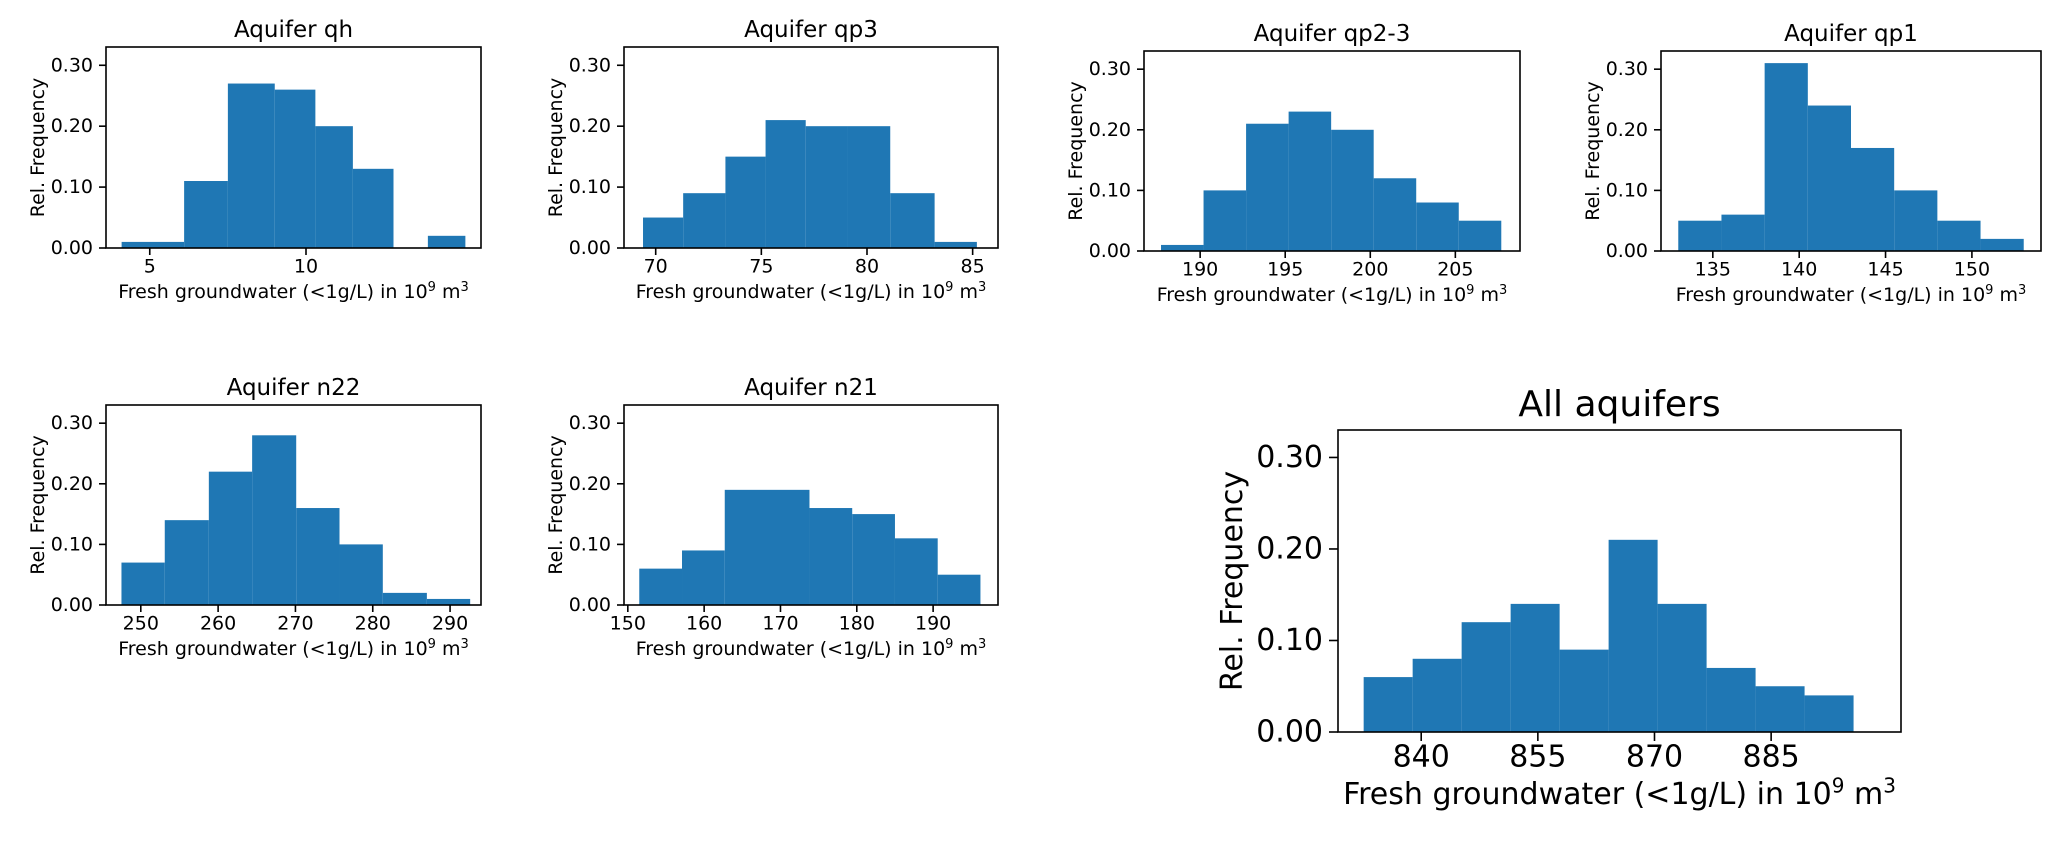 The height and width of the screenshot is (848, 2067). What do you see at coordinates (450, 624) in the screenshot?
I see `x-tick-label: 290` at bounding box center [450, 624].